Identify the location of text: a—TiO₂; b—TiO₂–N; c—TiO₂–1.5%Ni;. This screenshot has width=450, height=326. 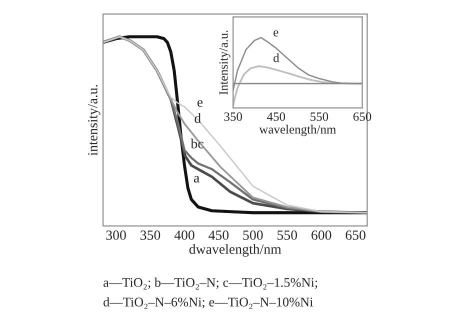
(211, 284).